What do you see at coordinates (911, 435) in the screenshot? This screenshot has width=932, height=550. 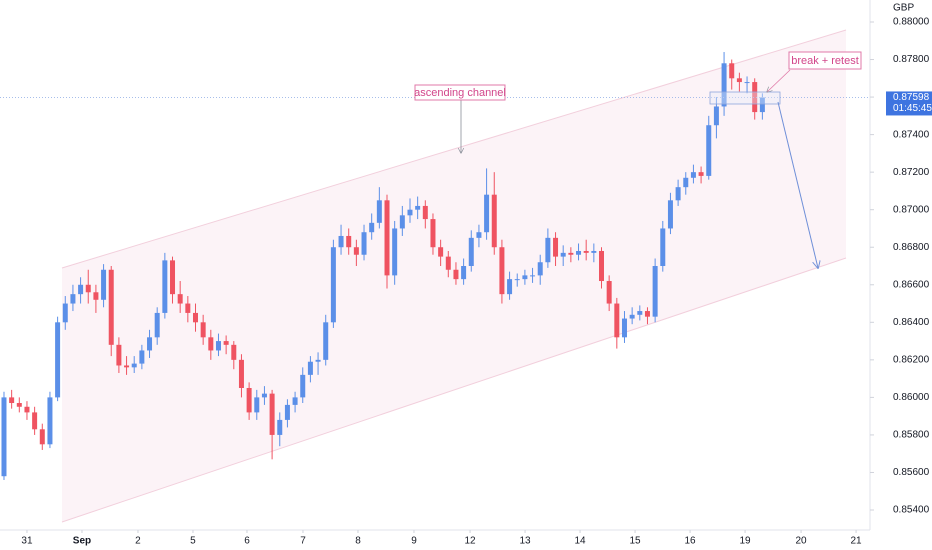 I see `y-tick-label: 0.85800` at bounding box center [911, 435].